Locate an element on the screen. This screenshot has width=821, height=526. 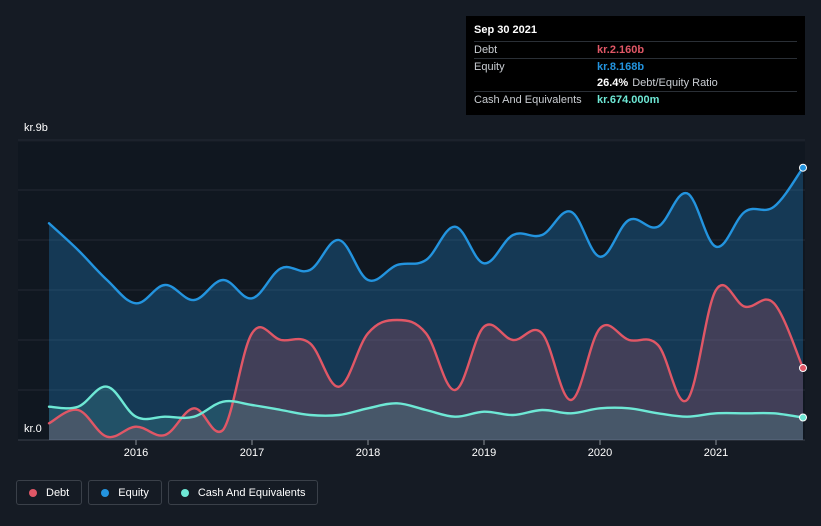
legend-debt-label: Debt is located at coordinates (58, 492).